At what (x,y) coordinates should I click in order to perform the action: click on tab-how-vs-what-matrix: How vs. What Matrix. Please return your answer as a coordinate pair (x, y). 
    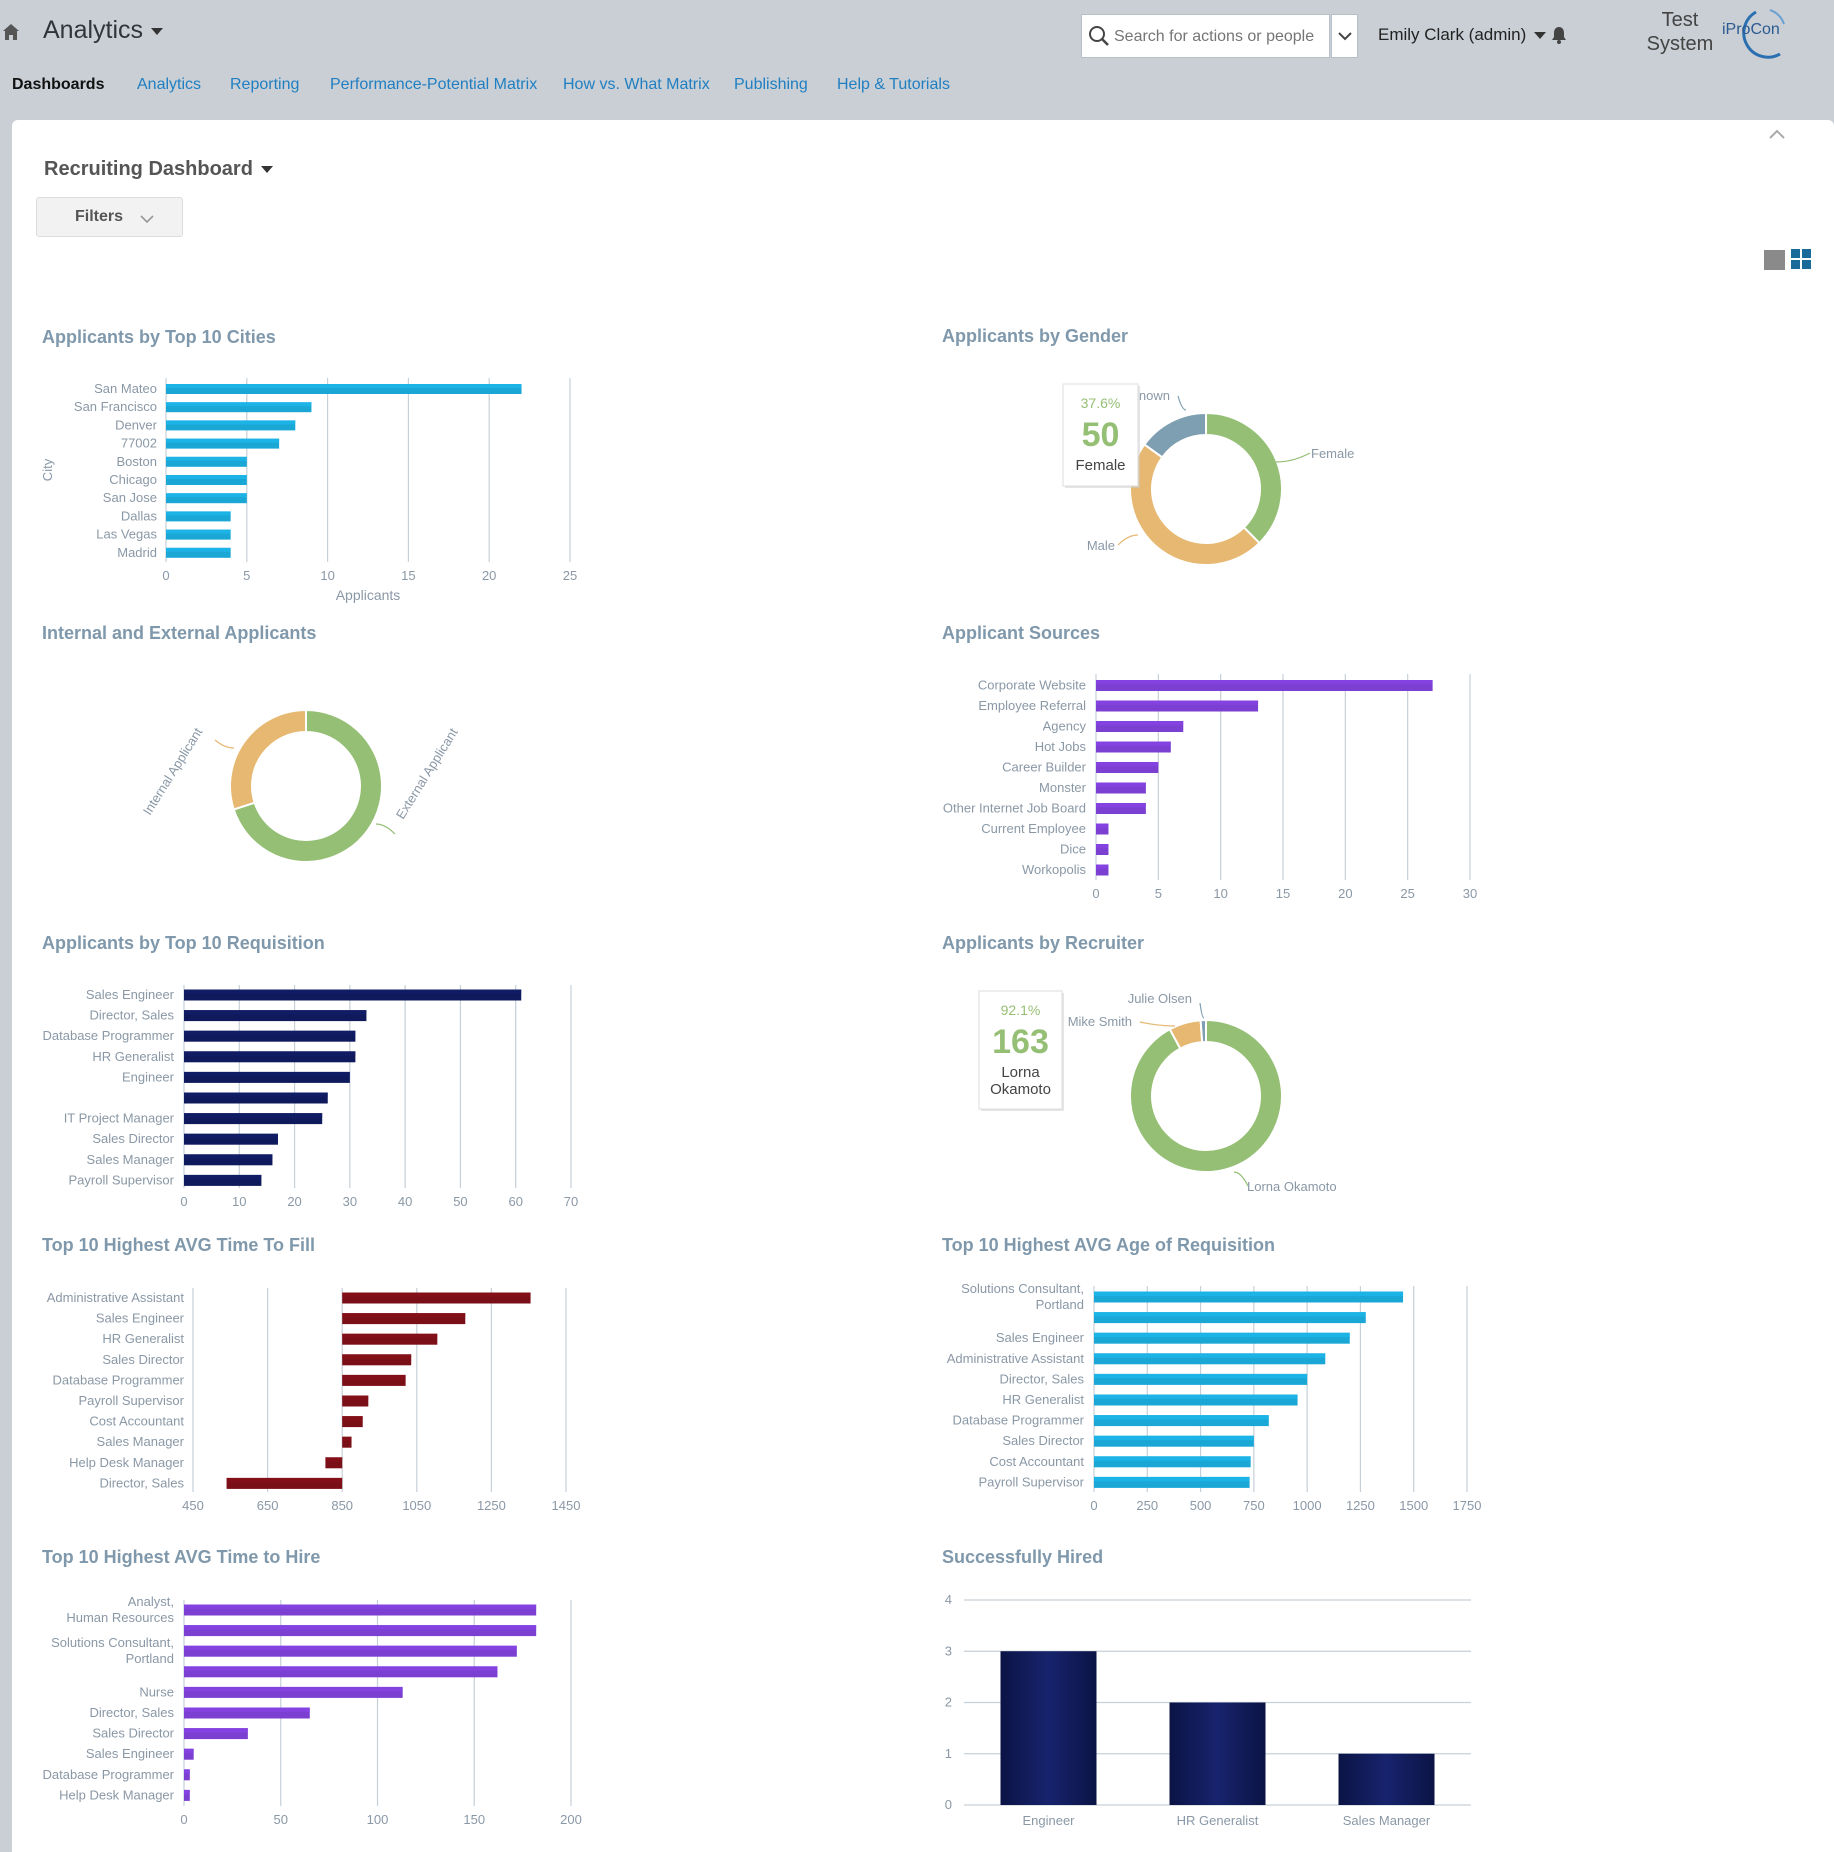
    Looking at the image, I should click on (636, 84).